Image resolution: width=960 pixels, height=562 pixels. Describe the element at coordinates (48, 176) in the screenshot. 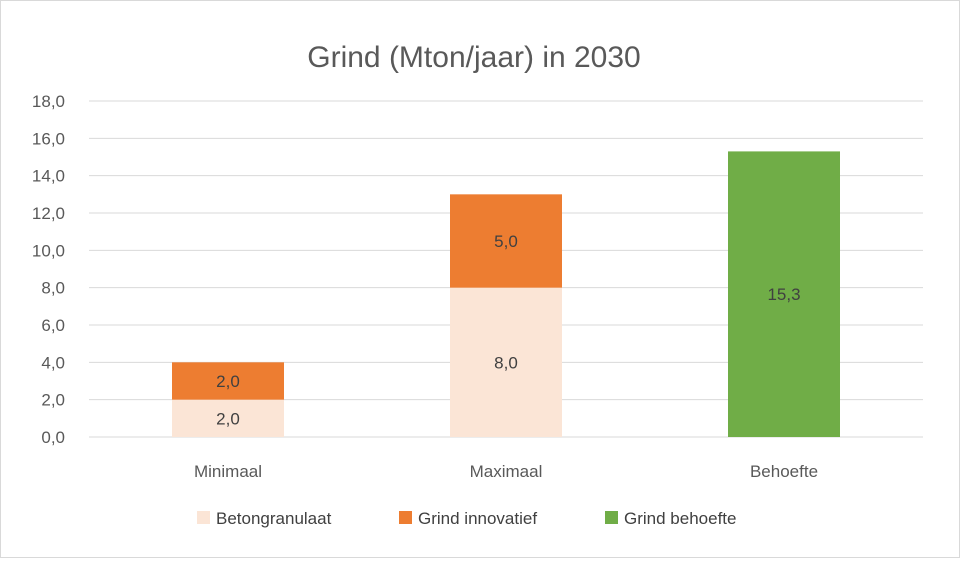

I see `y-tick-label: 14,0` at that location.